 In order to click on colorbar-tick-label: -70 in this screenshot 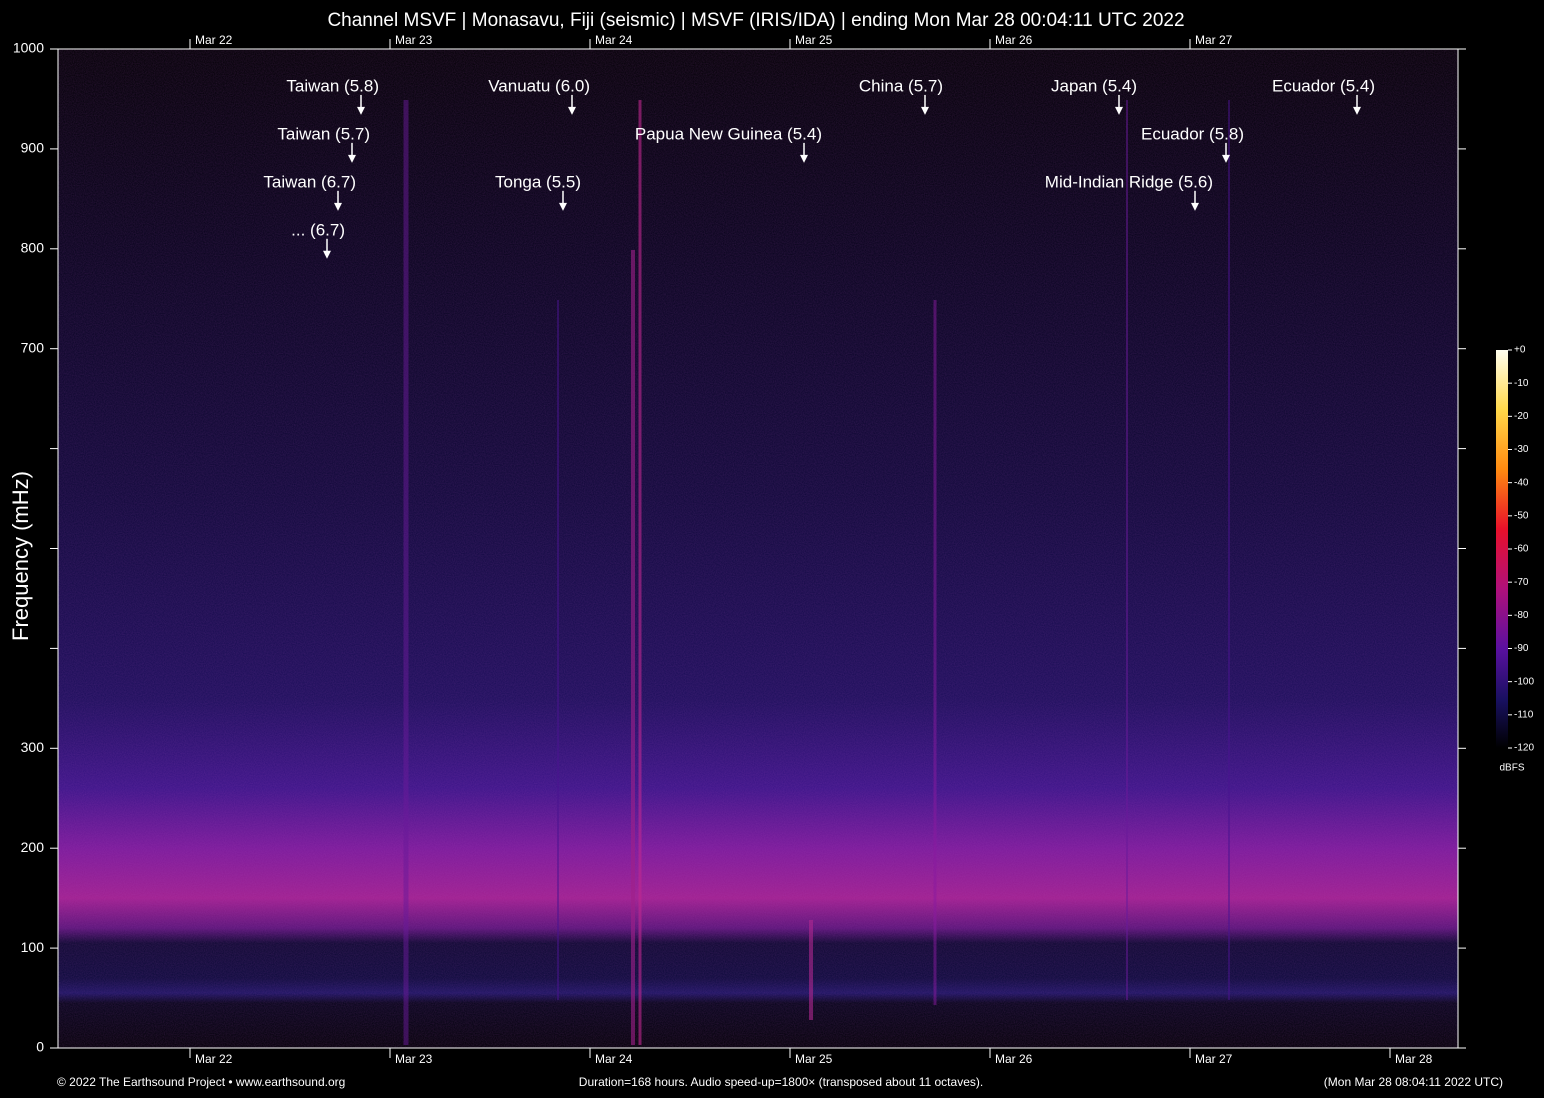, I will do `click(1521, 582)`.